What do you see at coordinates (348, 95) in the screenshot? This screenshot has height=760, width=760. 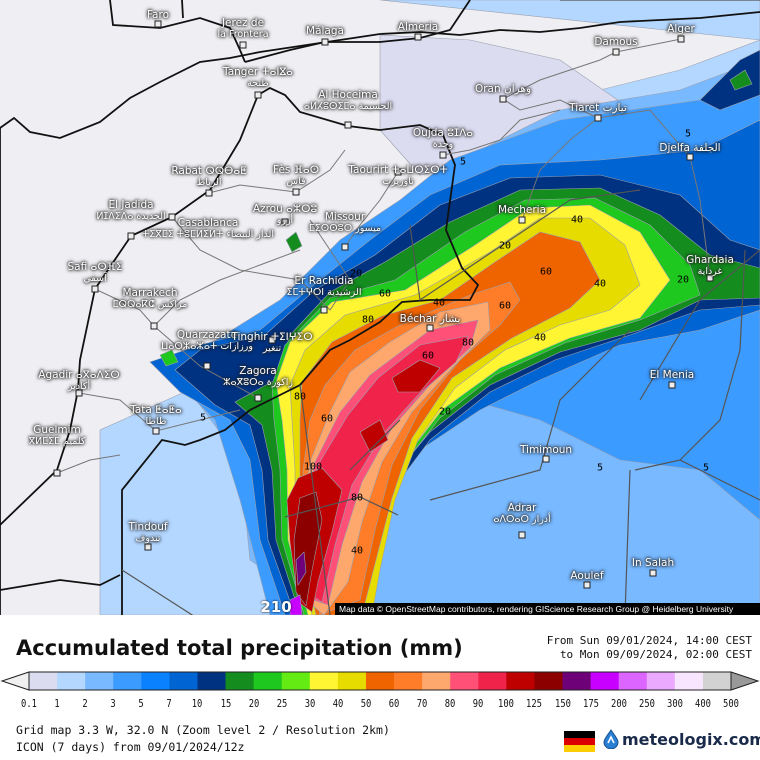 I see `city-name: Al Hoceima` at bounding box center [348, 95].